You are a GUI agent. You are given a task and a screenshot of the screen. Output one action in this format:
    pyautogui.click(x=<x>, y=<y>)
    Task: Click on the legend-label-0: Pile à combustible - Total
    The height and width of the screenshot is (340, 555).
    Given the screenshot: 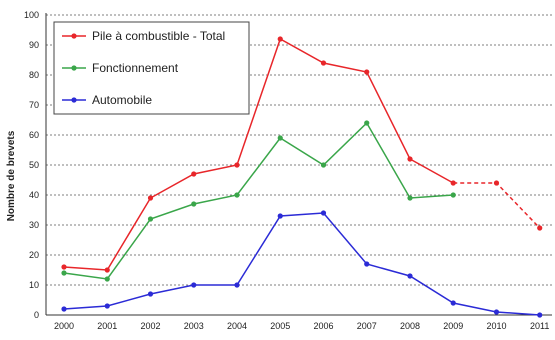 What is the action you would take?
    pyautogui.click(x=158, y=36)
    